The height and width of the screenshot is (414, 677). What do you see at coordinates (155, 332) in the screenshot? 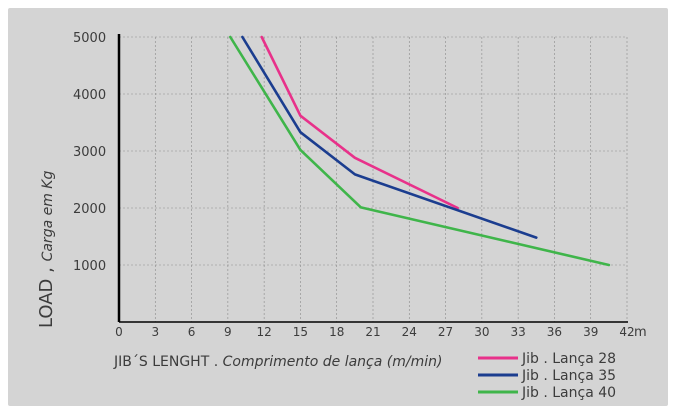
I see `x-tick-label: 3` at bounding box center [155, 332].